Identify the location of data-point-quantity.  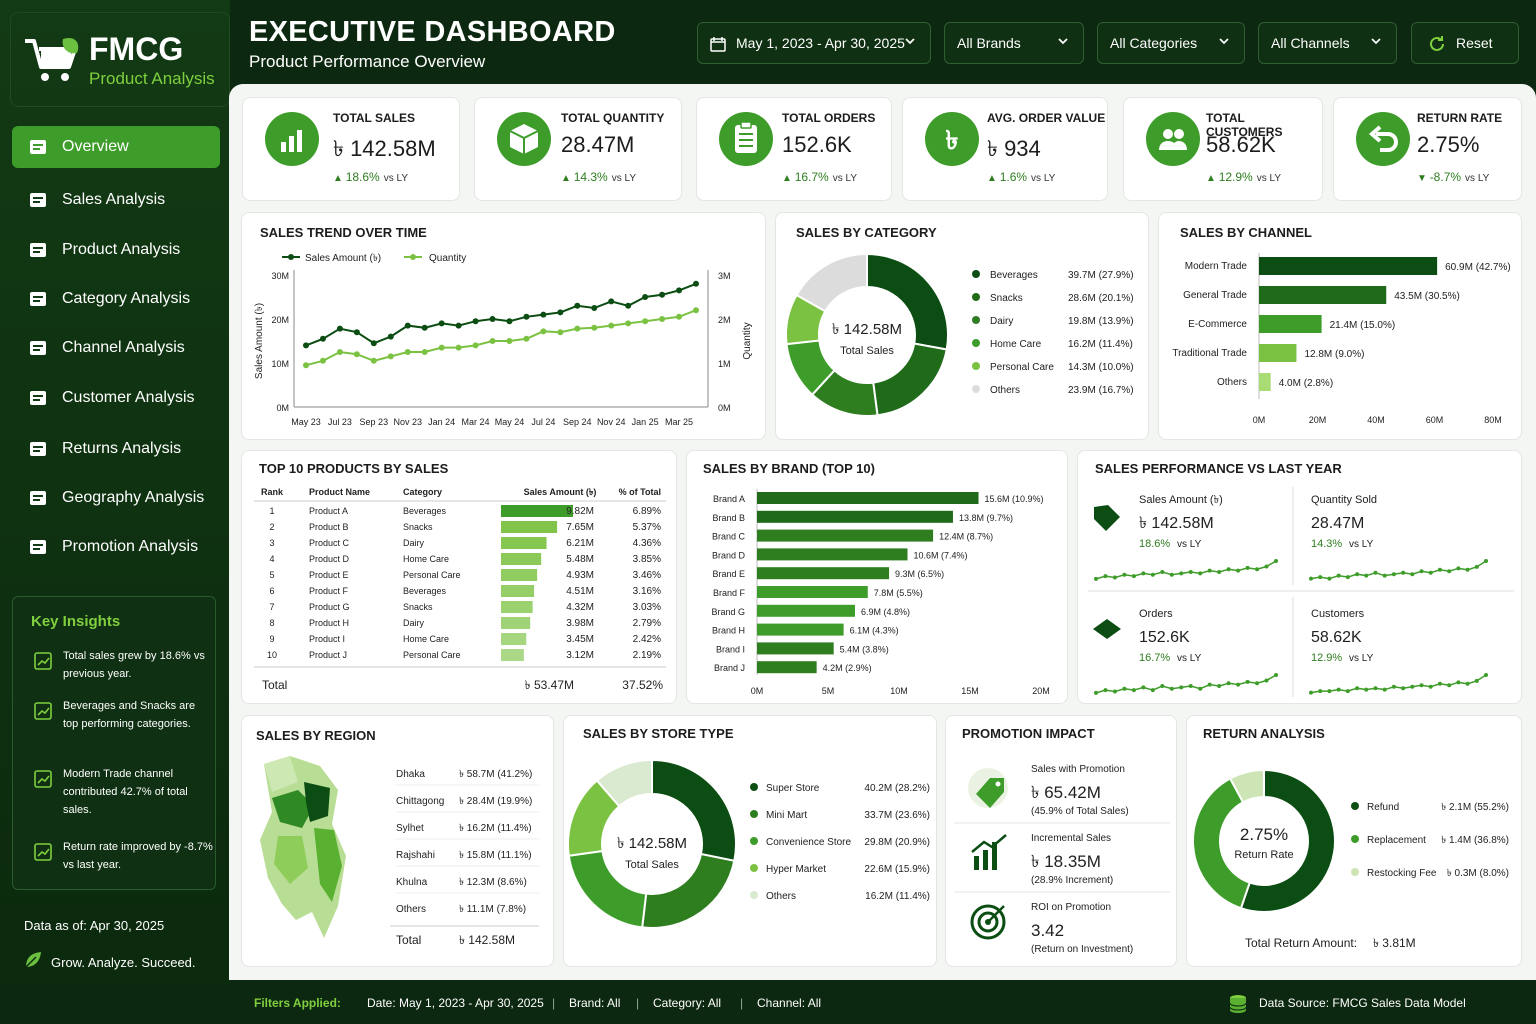
(356, 354).